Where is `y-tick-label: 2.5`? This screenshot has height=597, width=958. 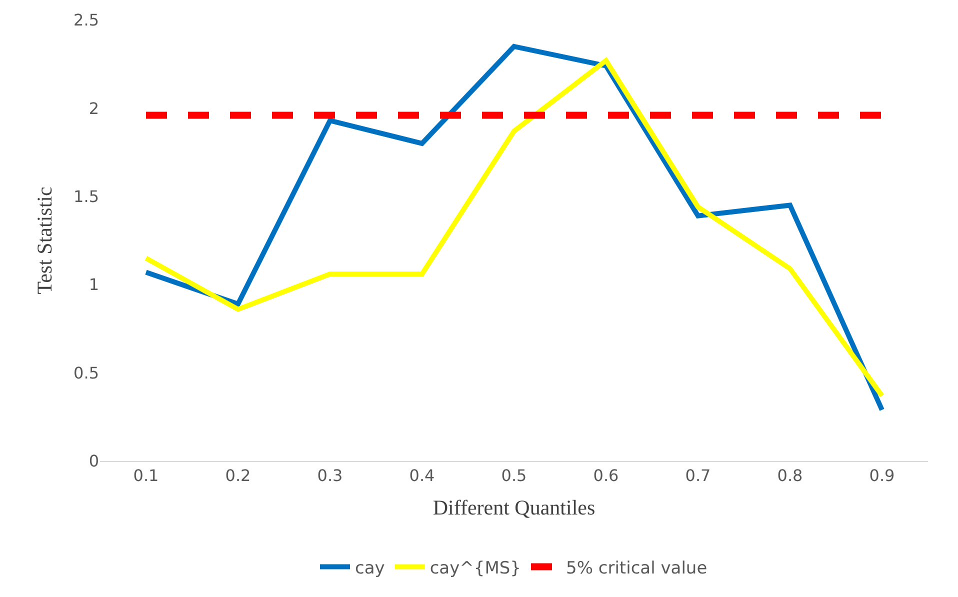
y-tick-label: 2.5 is located at coordinates (86, 20).